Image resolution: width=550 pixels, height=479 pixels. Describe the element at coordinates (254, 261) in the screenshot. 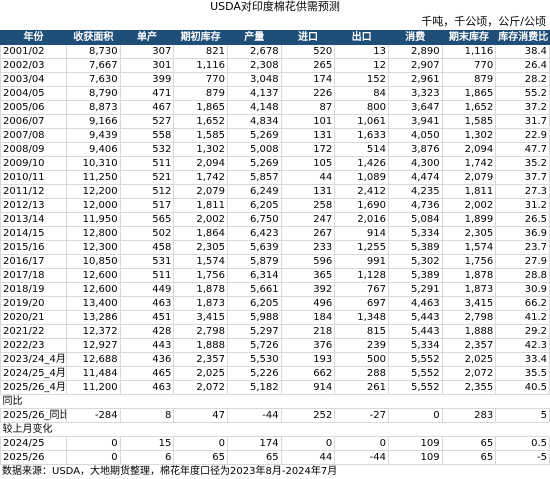

I see `cell: 5,879` at that location.